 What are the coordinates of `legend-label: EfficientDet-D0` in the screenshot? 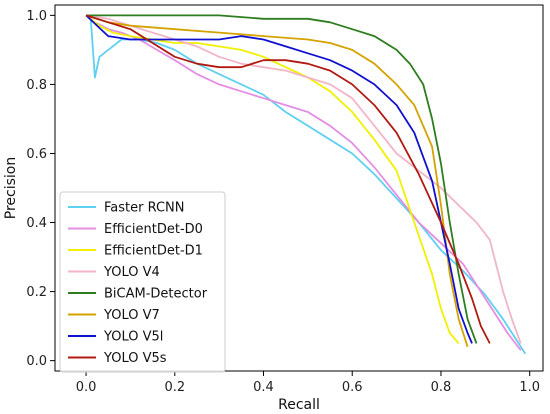 It's located at (153, 229).